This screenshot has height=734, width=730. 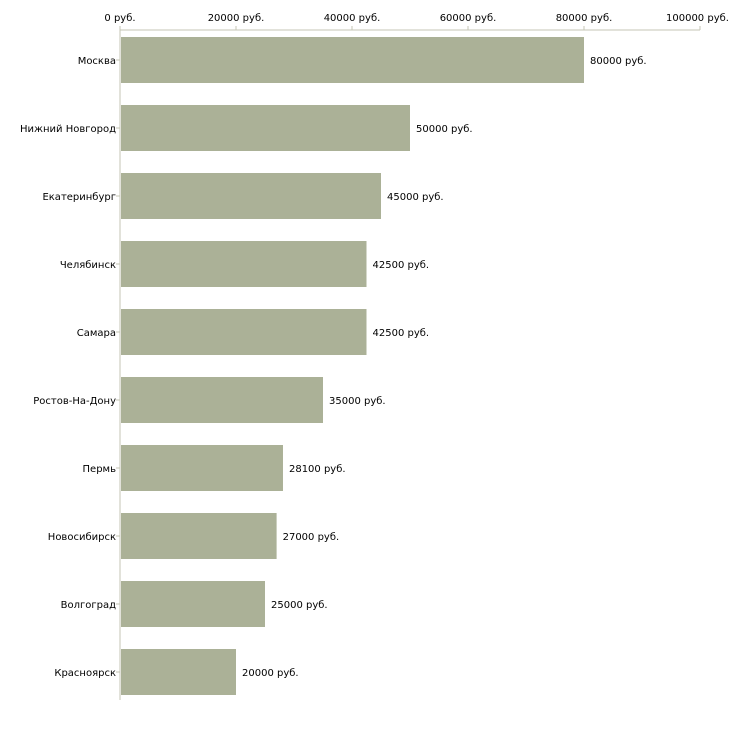 What do you see at coordinates (697, 18) in the screenshot?
I see `x-tick-label: 100000 руб.` at bounding box center [697, 18].